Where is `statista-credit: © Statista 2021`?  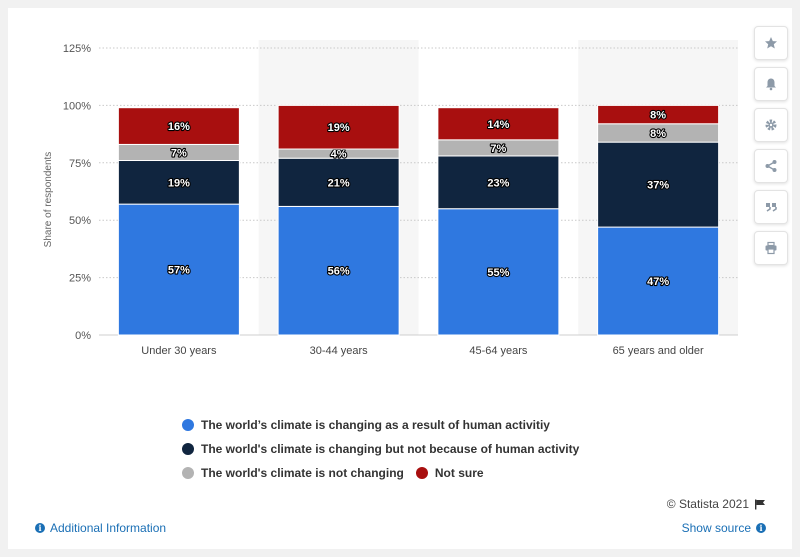 statista-credit: © Statista 2021 is located at coordinates (716, 504).